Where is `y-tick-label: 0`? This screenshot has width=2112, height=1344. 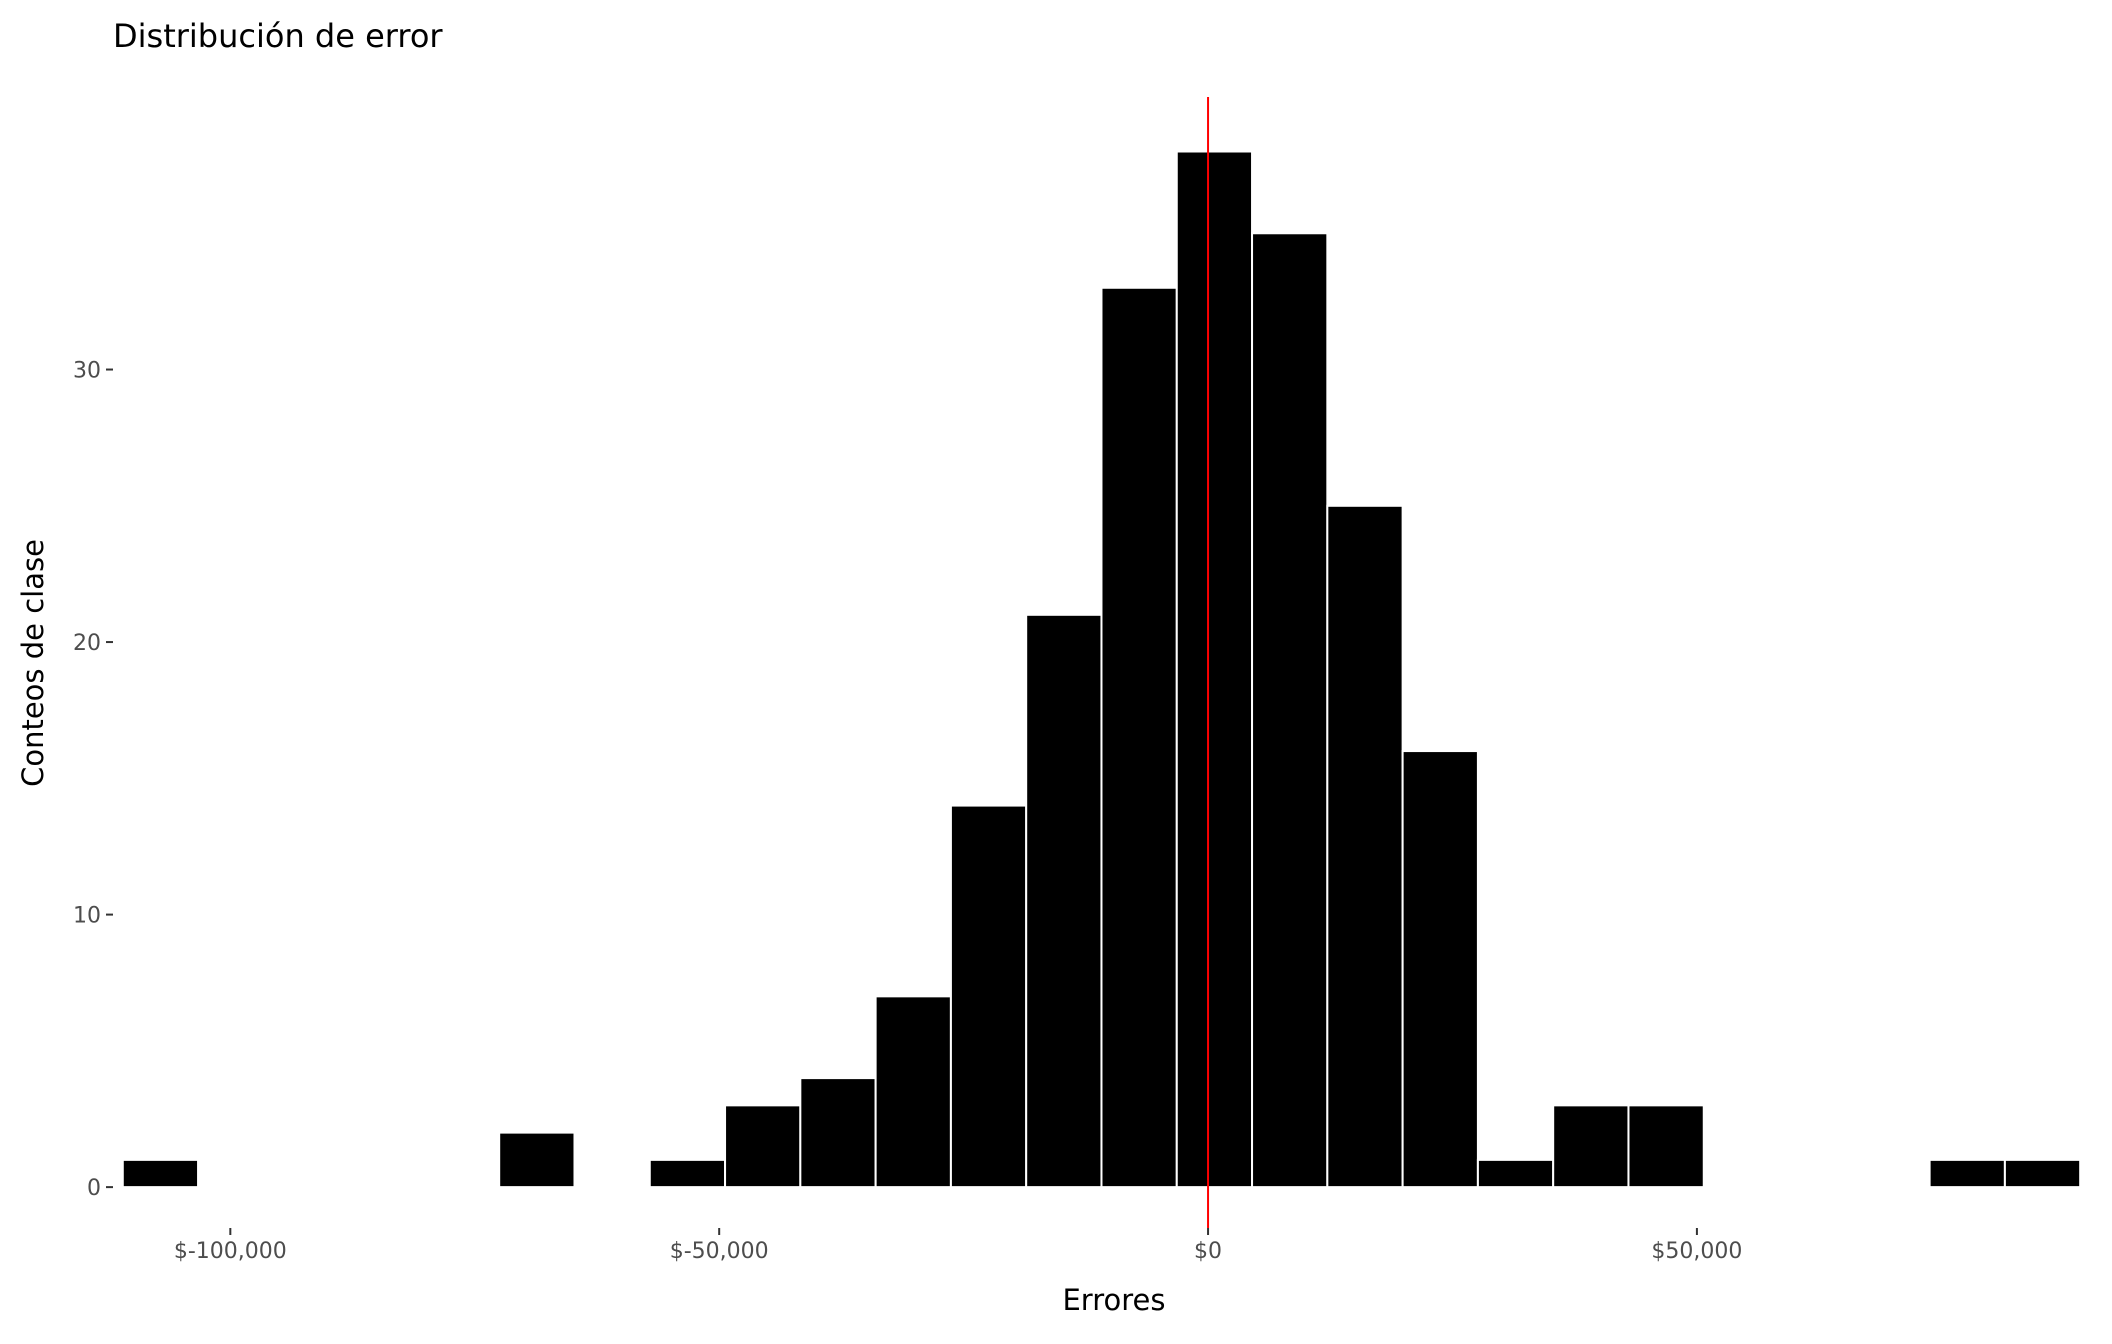 y-tick-label: 0 is located at coordinates (94, 1188).